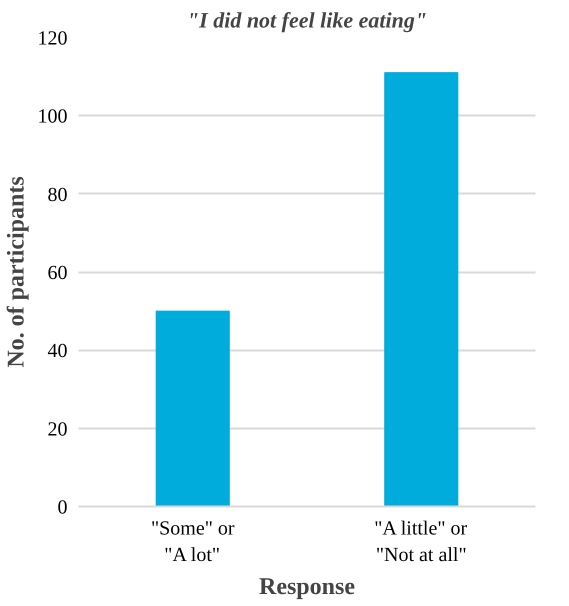 Image resolution: width=569 pixels, height=606 pixels. I want to click on y-tick-label: 80, so click(58, 195).